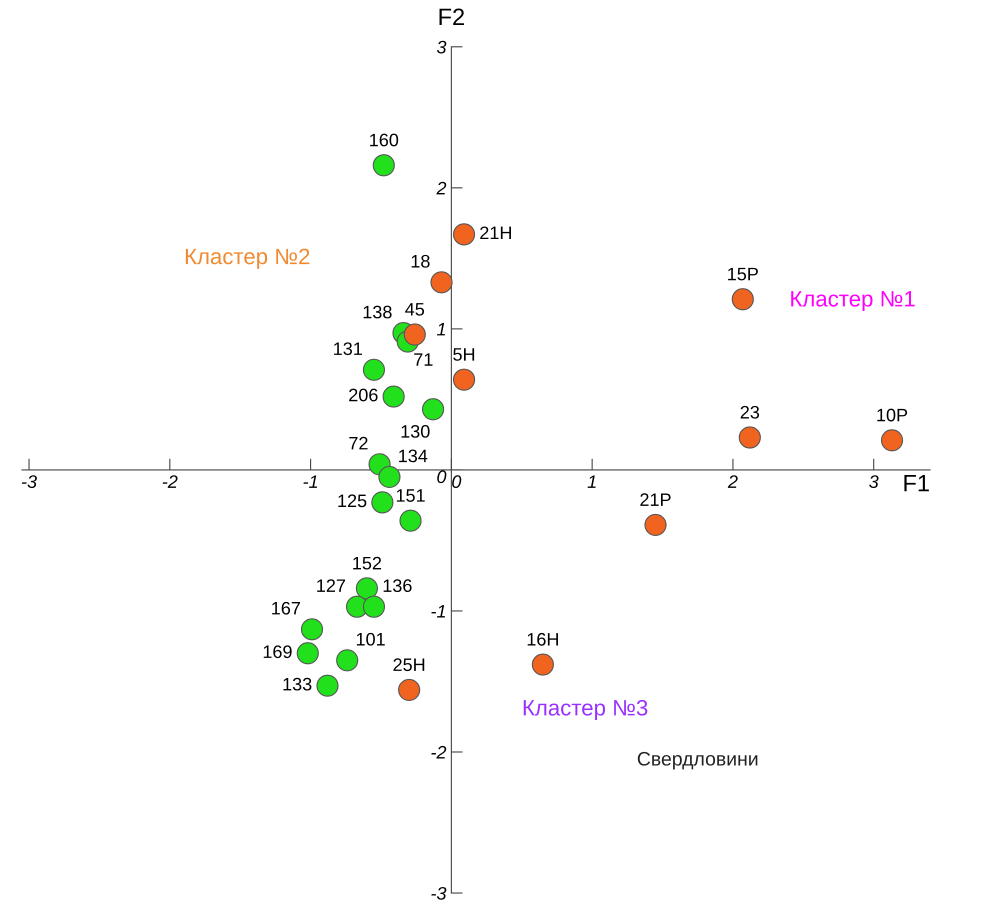  I want to click on annotation: Кластер №3, so click(586, 710).